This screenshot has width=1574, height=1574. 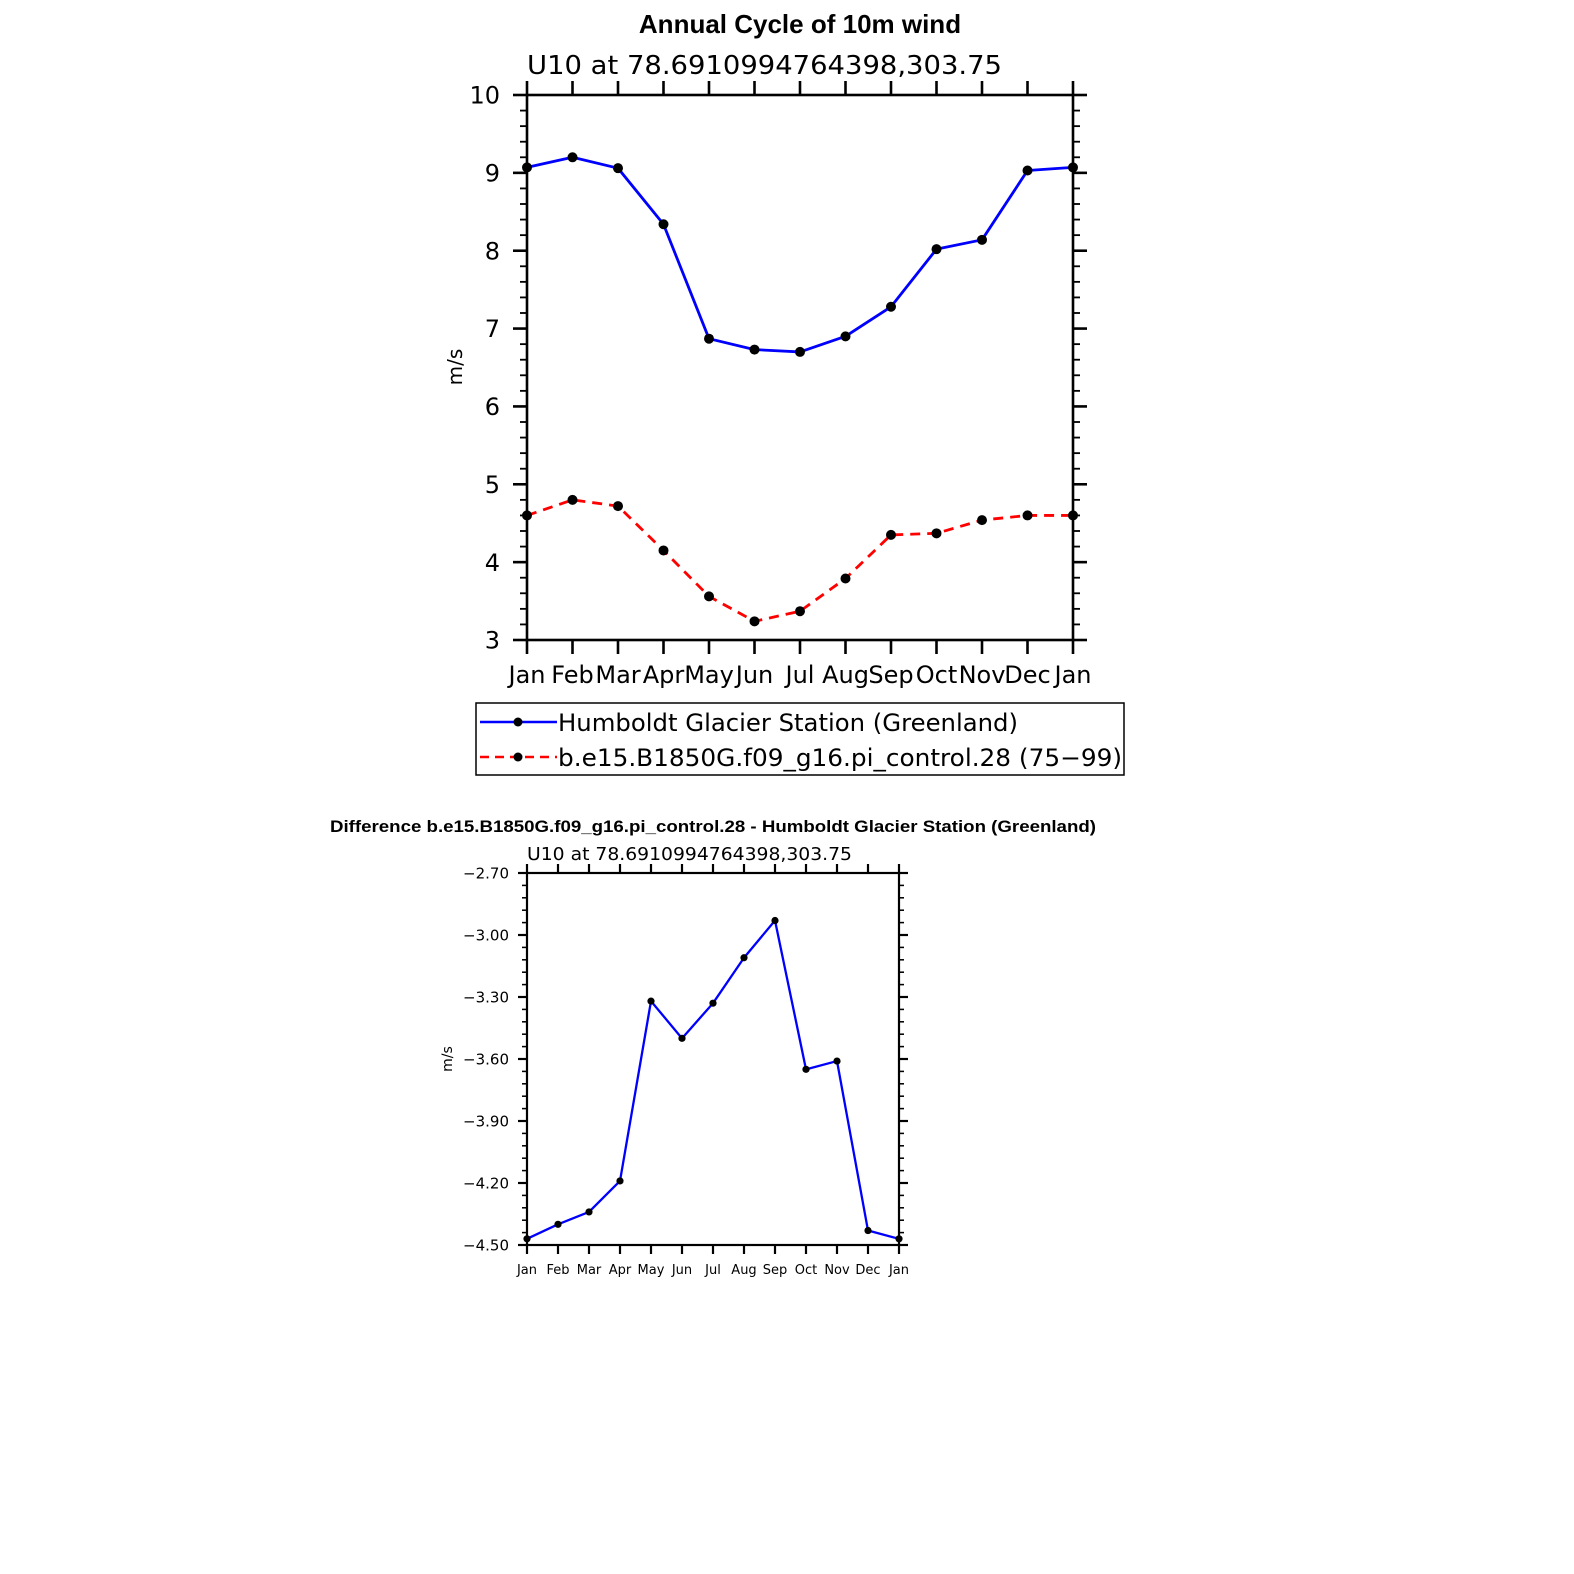 I want to click on y-tick-label: 10, so click(x=484, y=96).